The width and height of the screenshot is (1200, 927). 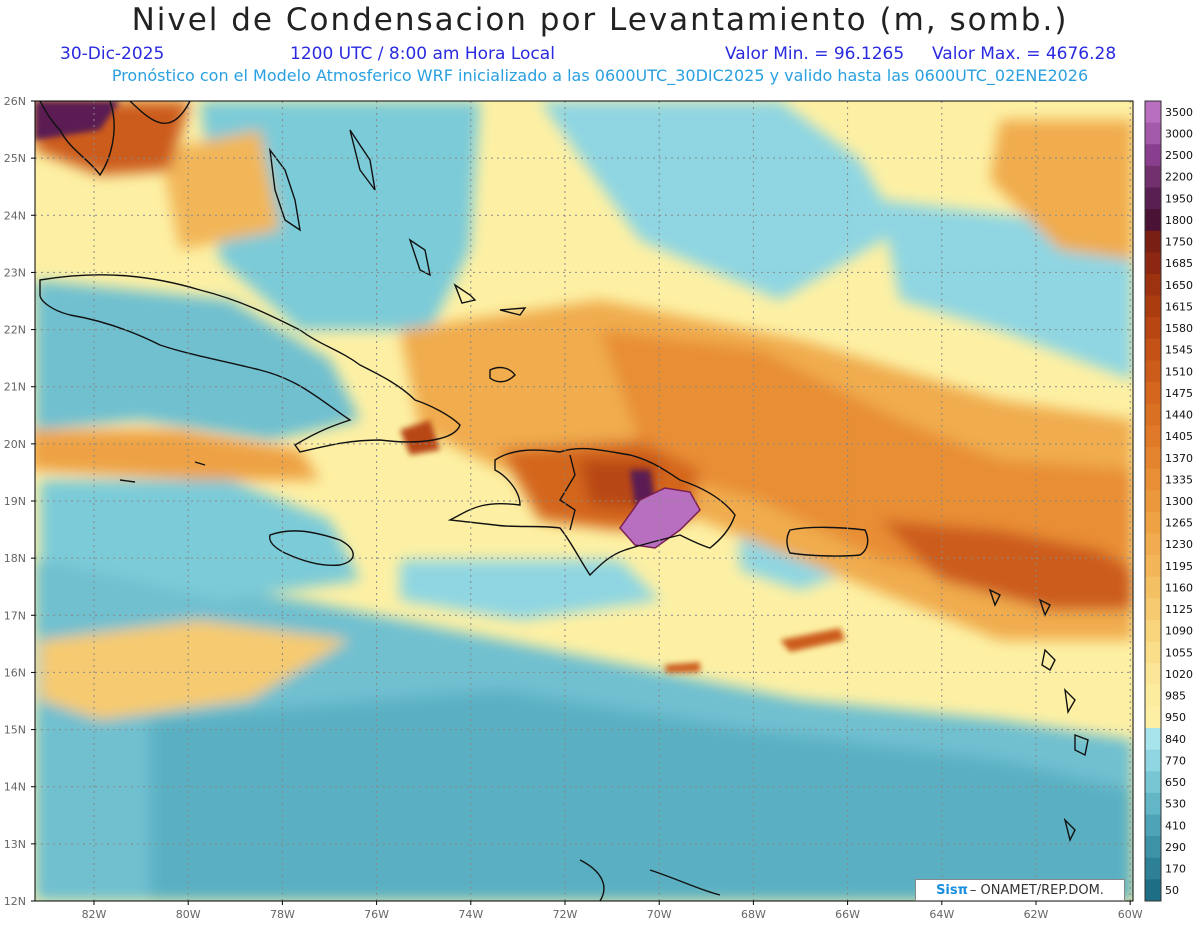 I want to click on lon-label-80W: 80W, so click(x=188, y=914).